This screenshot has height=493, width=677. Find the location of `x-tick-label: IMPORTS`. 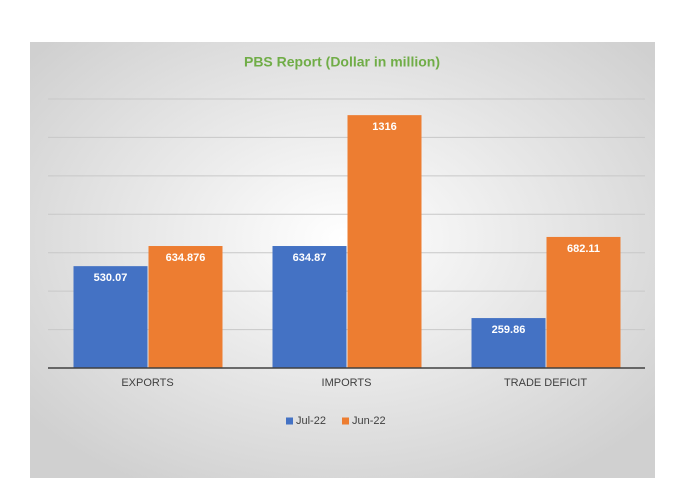

x-tick-label: IMPORTS is located at coordinates (347, 383).